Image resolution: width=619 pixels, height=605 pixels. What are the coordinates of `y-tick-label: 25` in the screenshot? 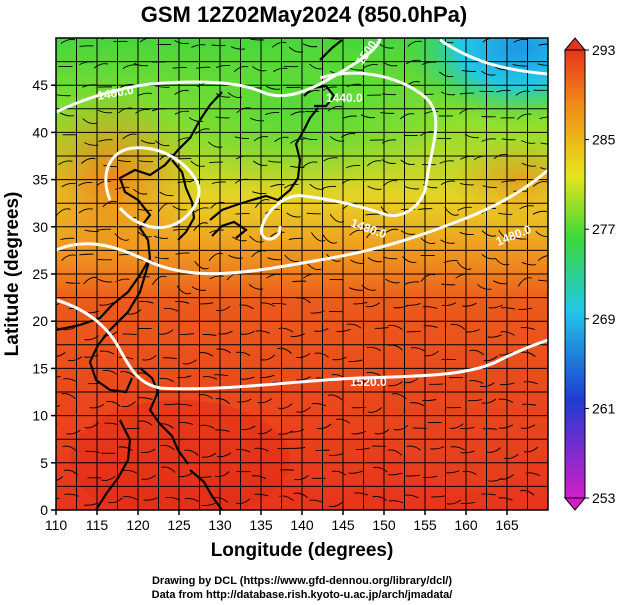 It's located at (40, 274).